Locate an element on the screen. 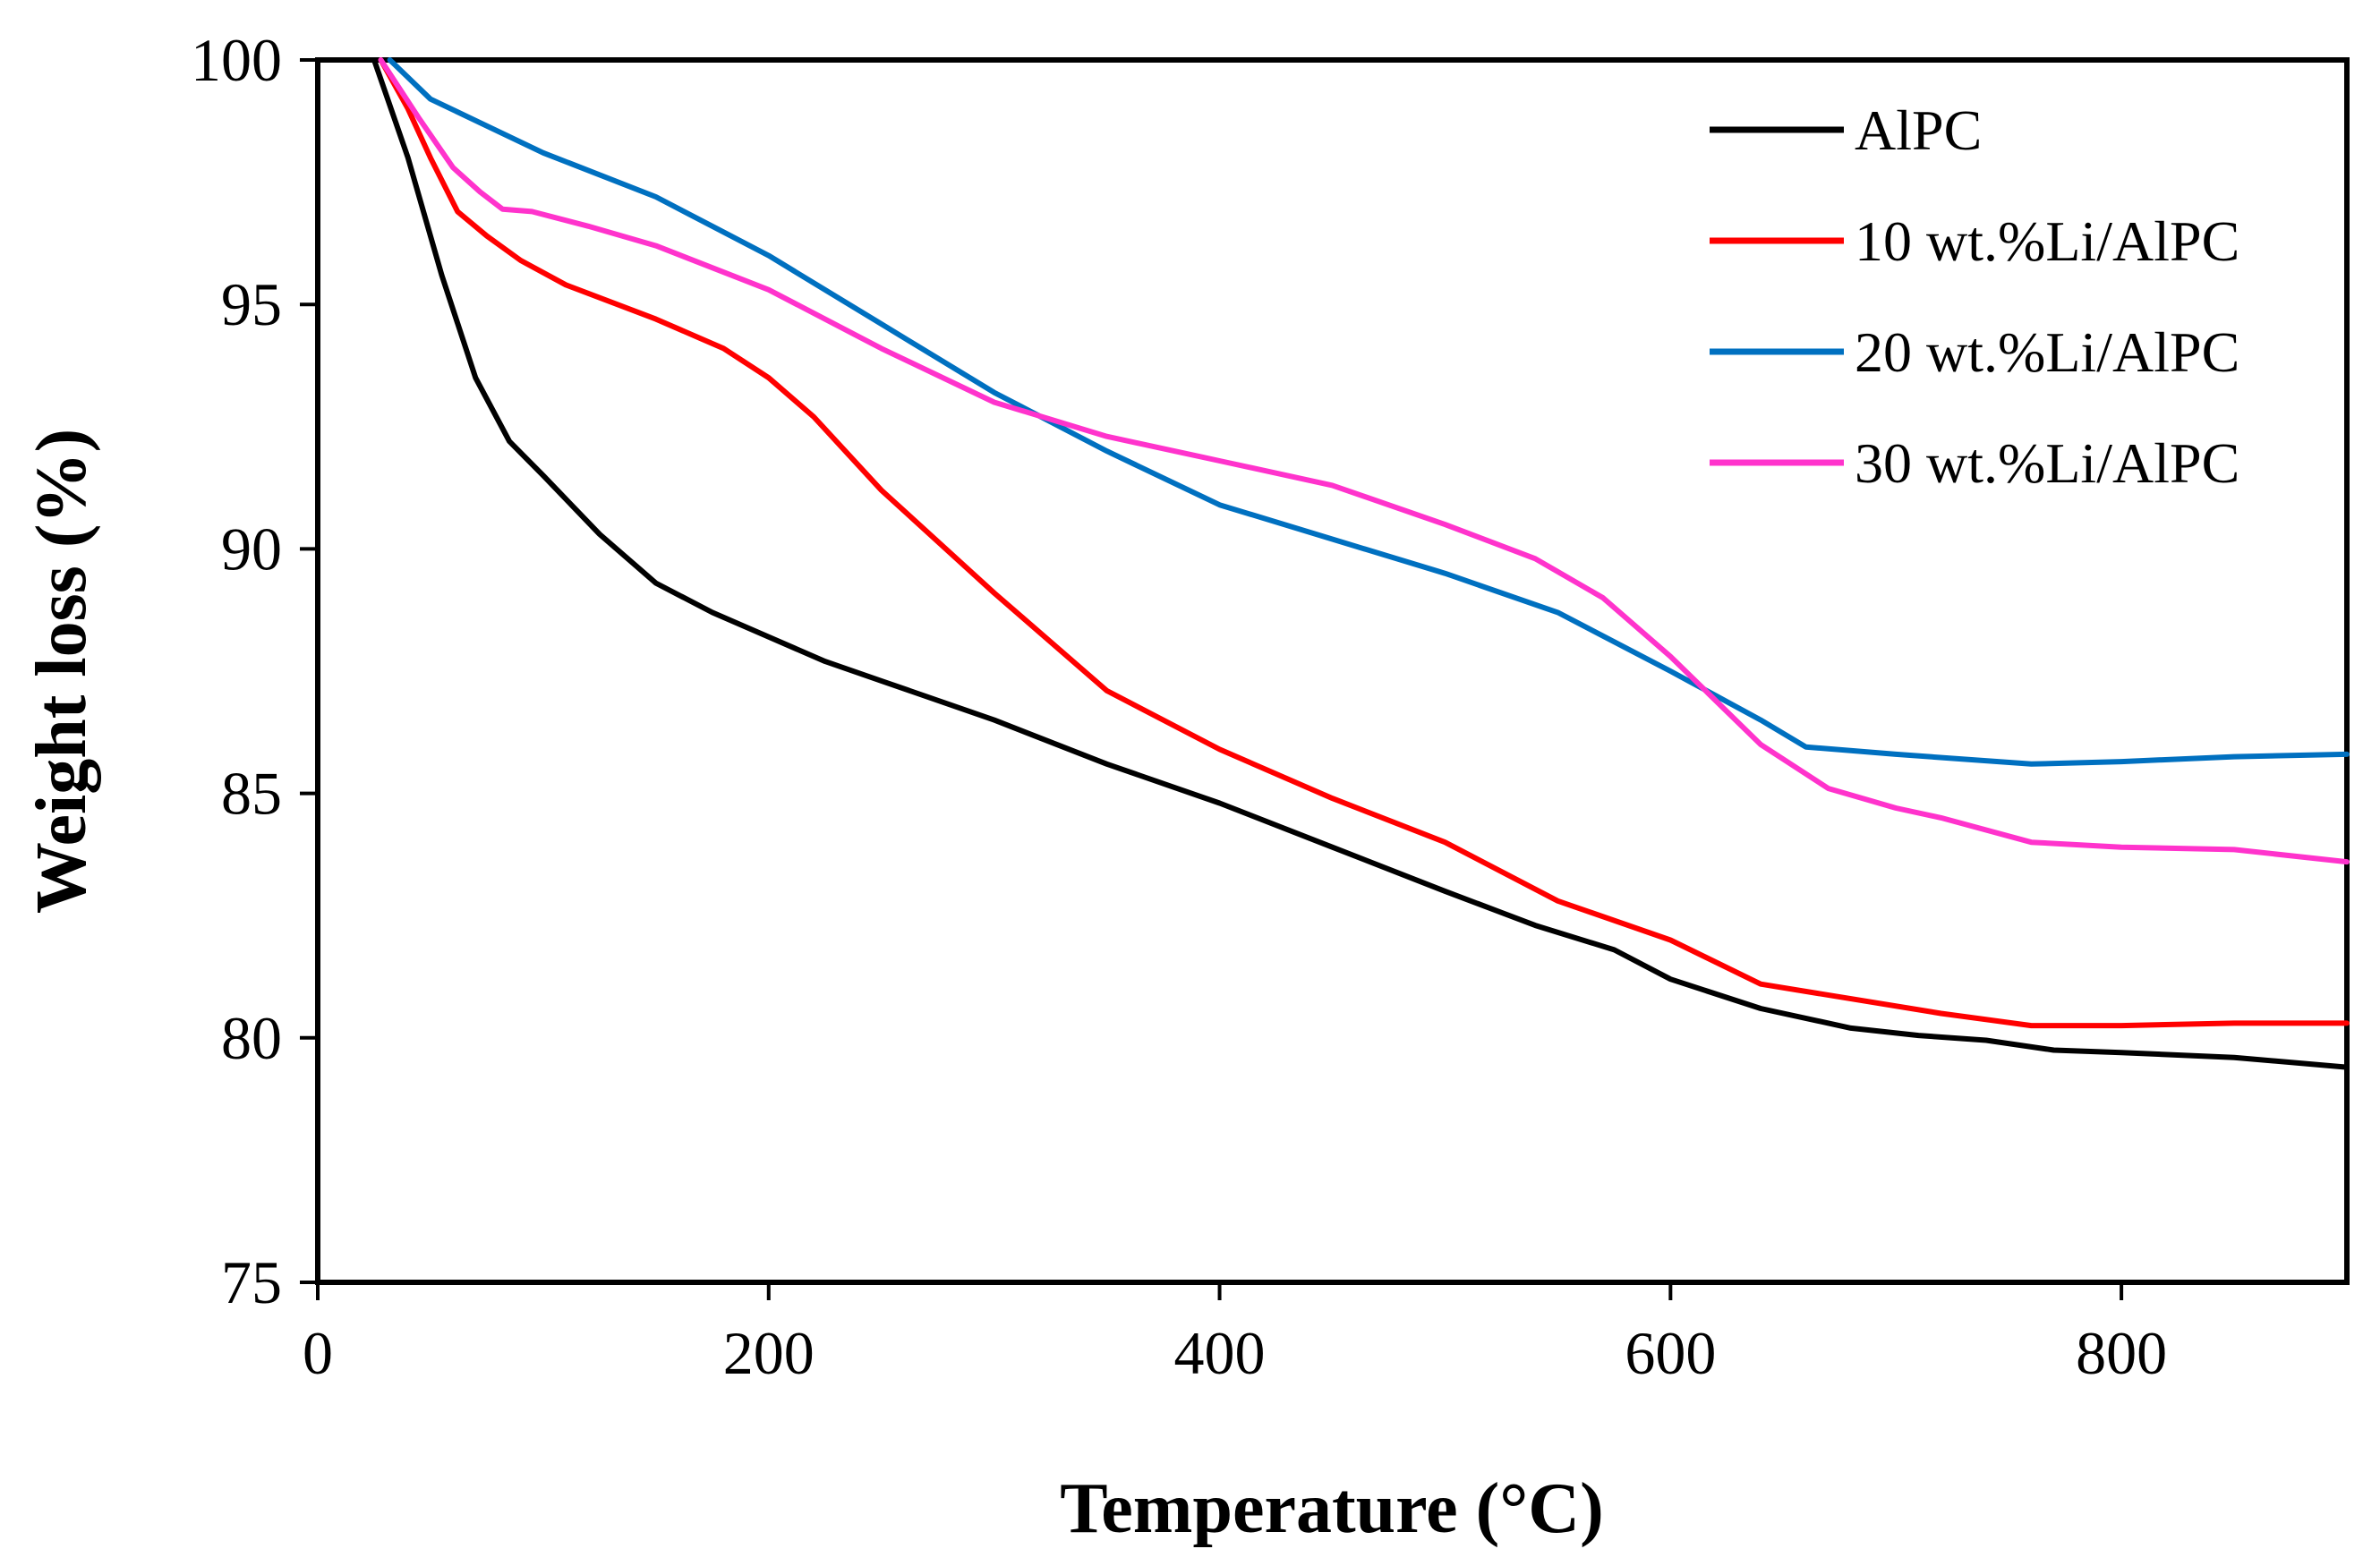 The width and height of the screenshot is (2380, 1566). x-axis-ticks: 0 200 400 600 800 is located at coordinates (1235, 1334).